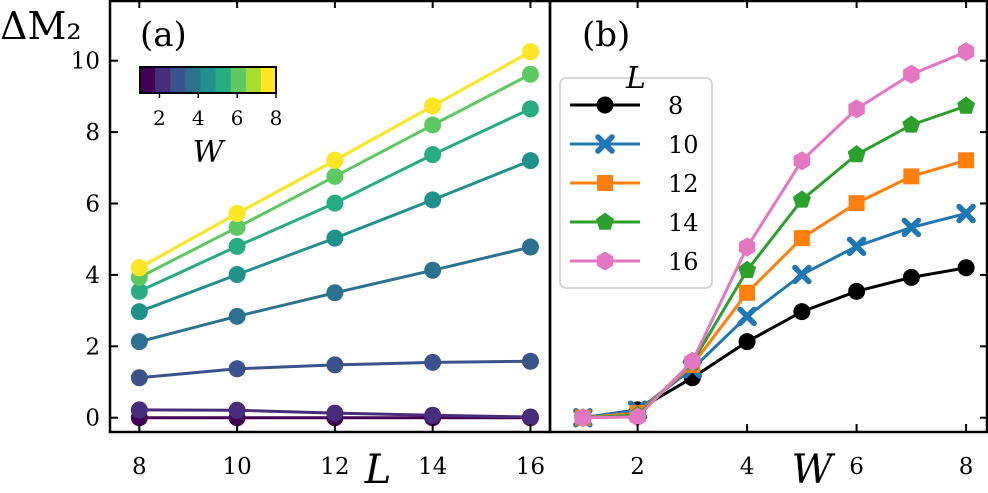  I want to click on legend-item: 10, so click(634, 145).